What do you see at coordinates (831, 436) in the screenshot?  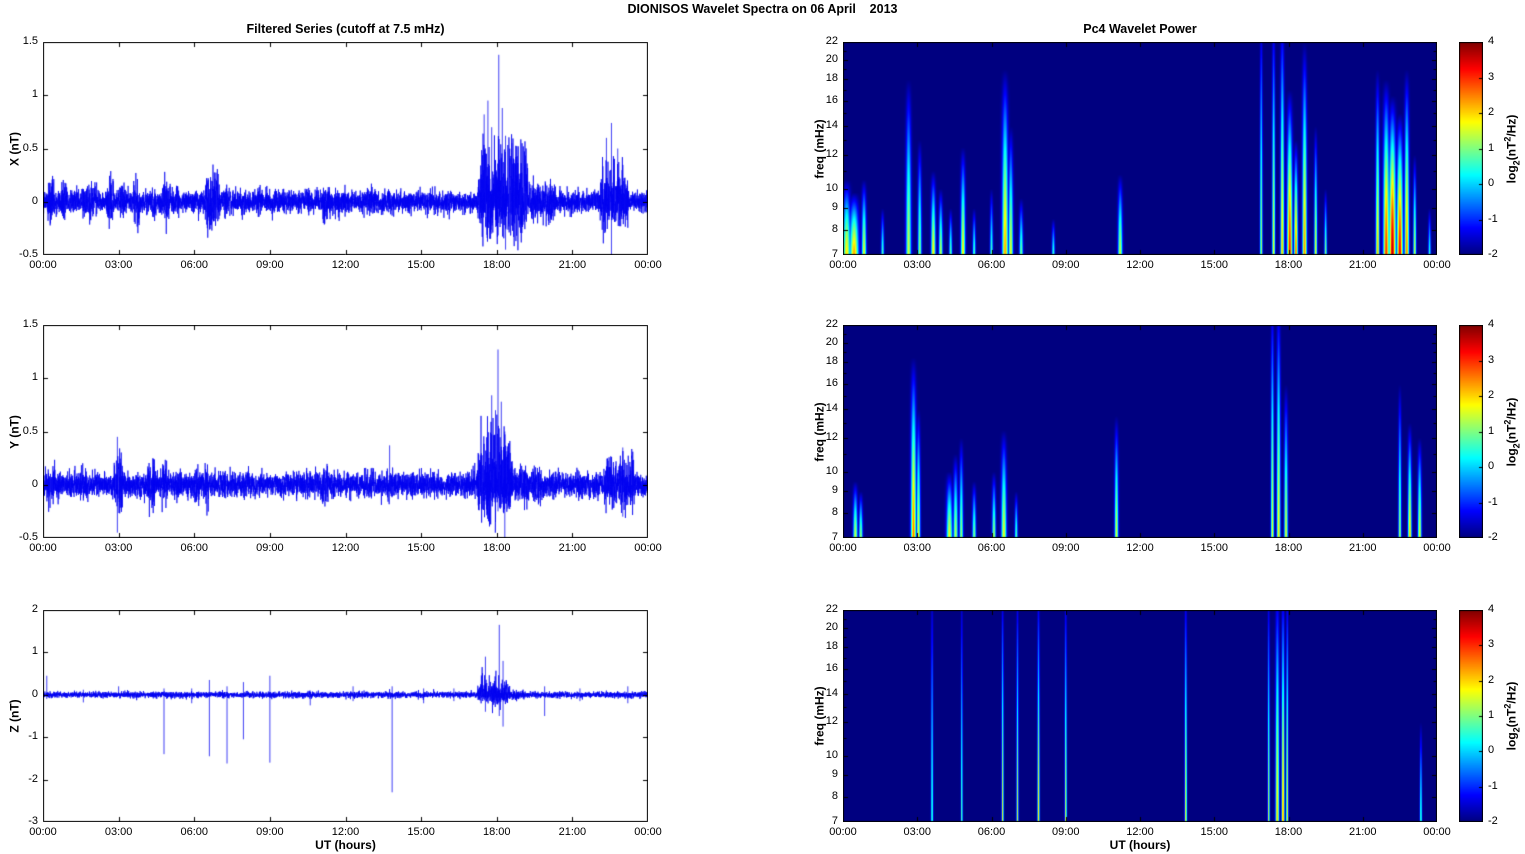 I see `y-wavelet-power-ytick-label: 12` at bounding box center [831, 436].